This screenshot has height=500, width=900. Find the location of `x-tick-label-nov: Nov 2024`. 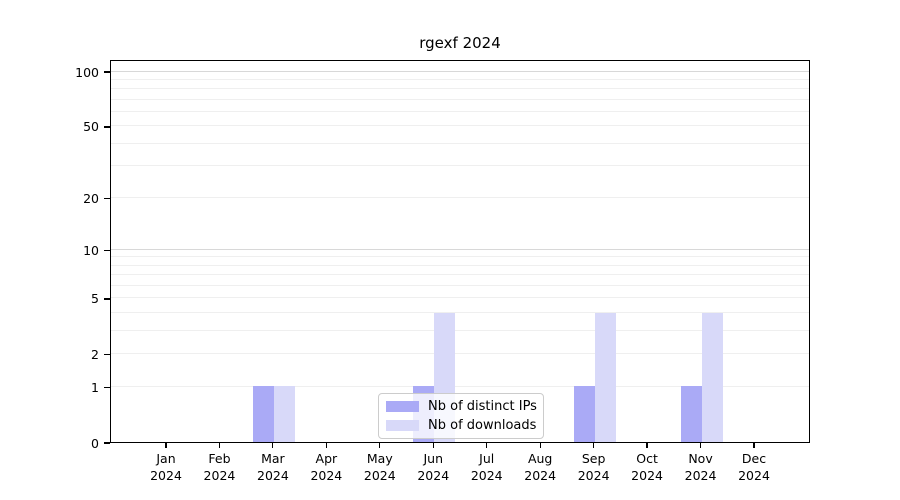

x-tick-label-nov: Nov 2024 is located at coordinates (701, 467).